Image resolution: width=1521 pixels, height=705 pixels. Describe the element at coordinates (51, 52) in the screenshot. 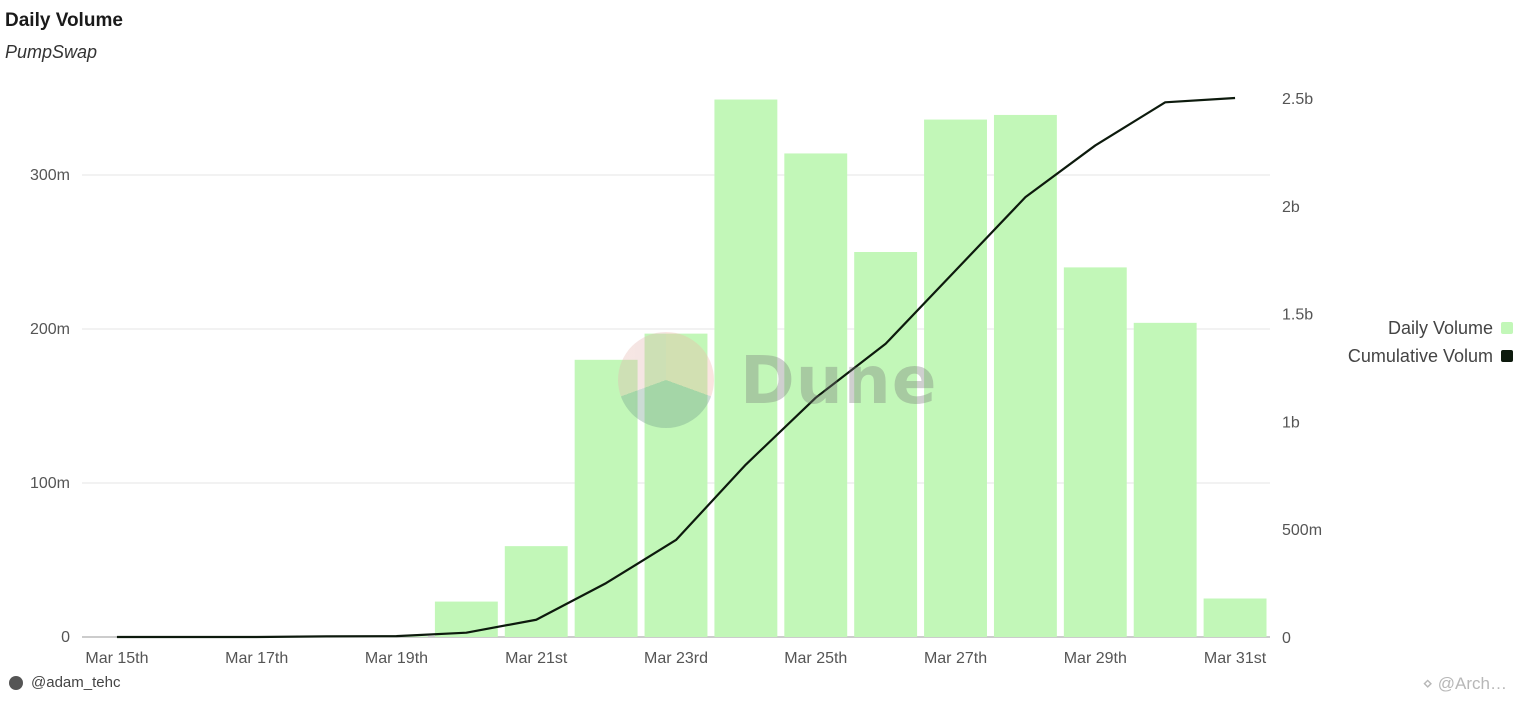

I see `chart-subtitle: PumpSwap` at that location.